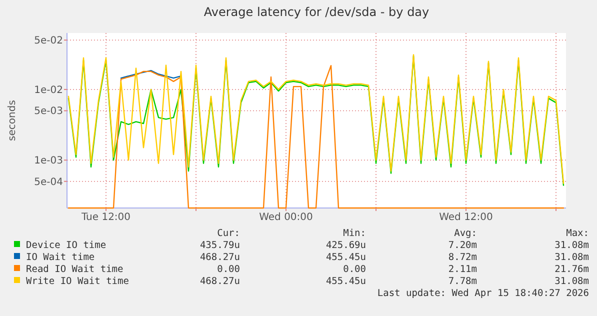 The height and width of the screenshot is (316, 597). What do you see at coordinates (48, 41) in the screenshot?
I see `y-tick-label: 5e-02` at bounding box center [48, 41].